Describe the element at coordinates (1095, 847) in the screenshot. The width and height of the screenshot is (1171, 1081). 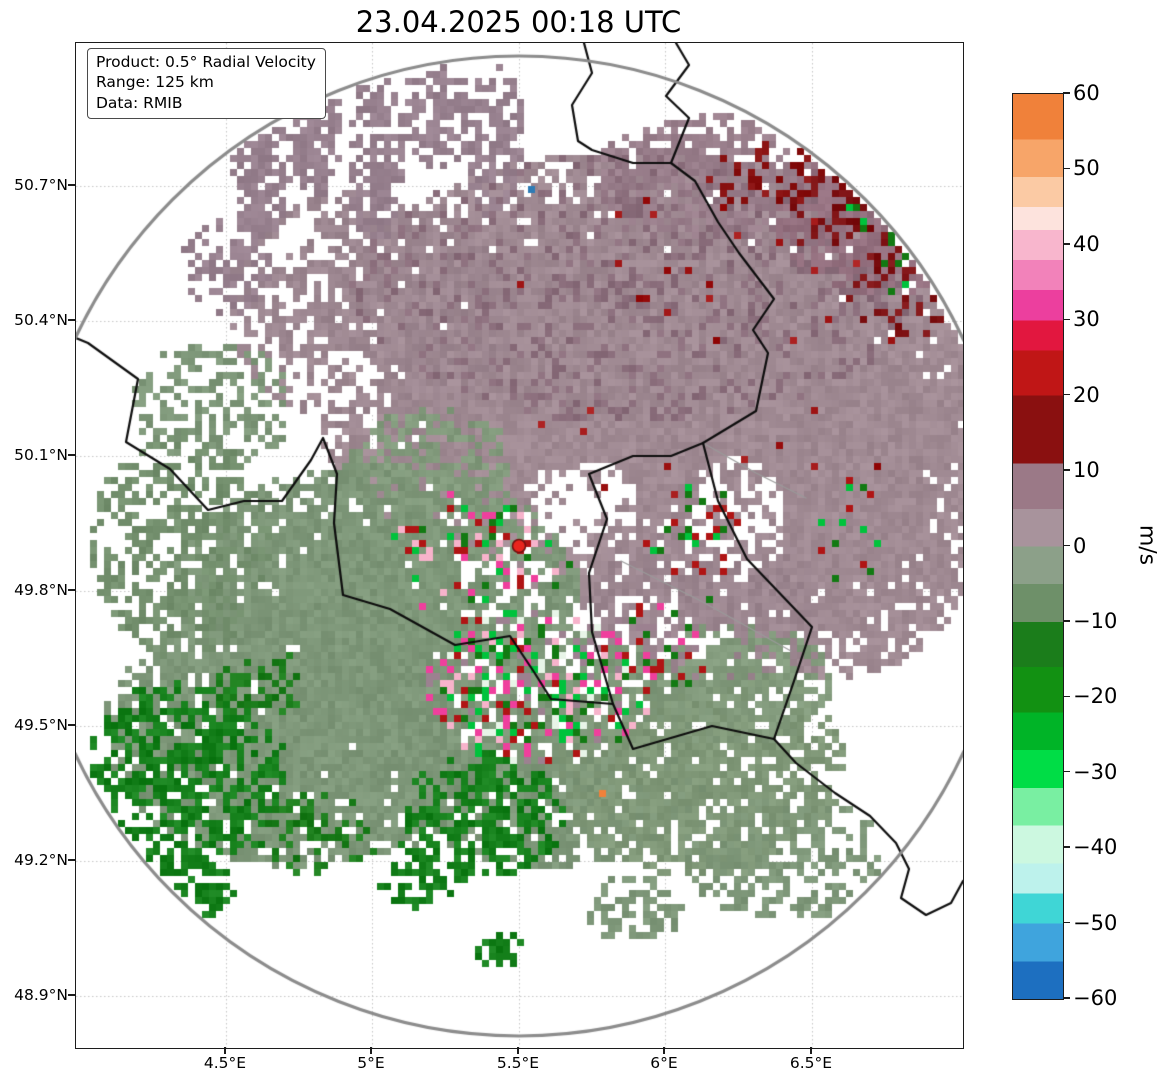
I see `colorbar-tick-label: −40` at that location.